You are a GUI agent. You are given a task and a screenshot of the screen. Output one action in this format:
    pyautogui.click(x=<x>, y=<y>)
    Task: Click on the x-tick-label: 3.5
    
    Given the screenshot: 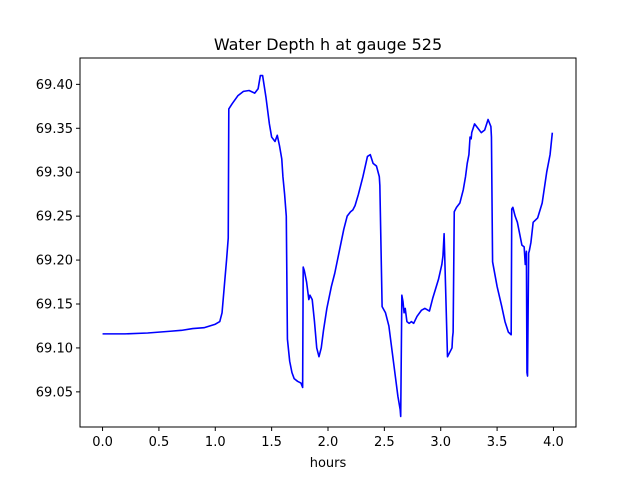 What is the action you would take?
    pyautogui.click(x=497, y=442)
    